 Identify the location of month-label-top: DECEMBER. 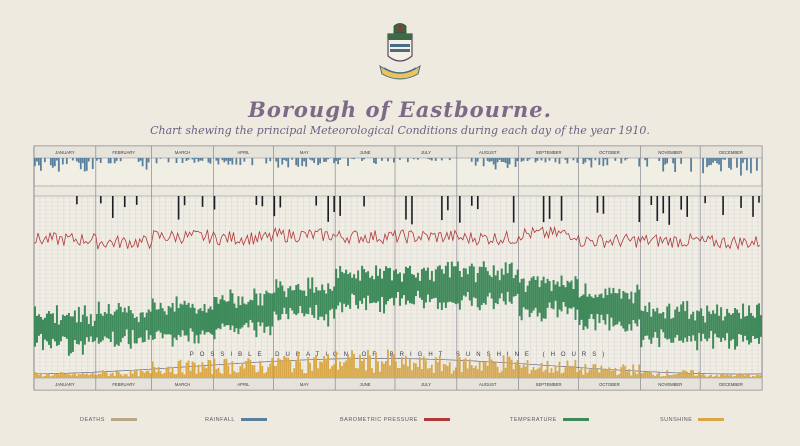
(731, 152).